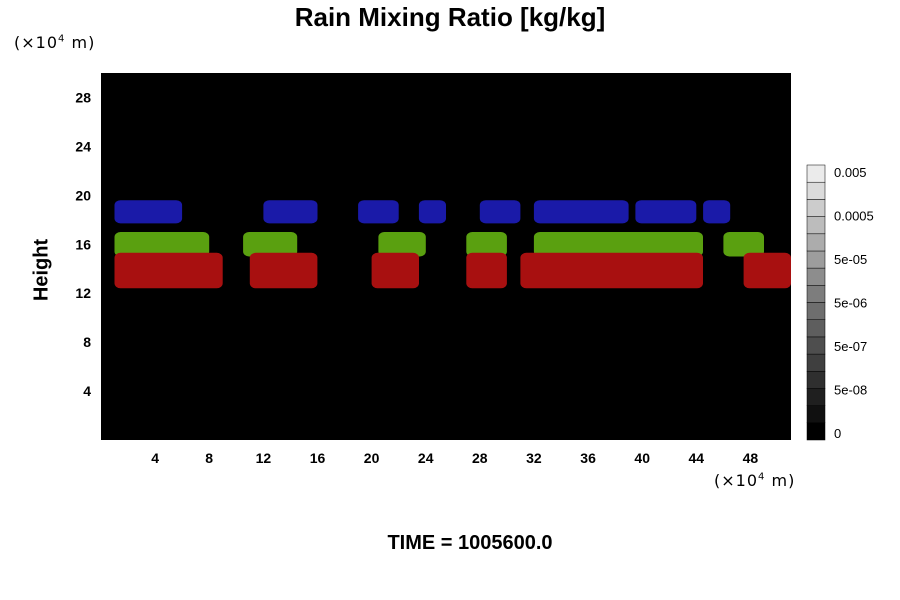 This screenshot has width=900, height=600. I want to click on x-unit-prefix: (×10, so click(736, 480).